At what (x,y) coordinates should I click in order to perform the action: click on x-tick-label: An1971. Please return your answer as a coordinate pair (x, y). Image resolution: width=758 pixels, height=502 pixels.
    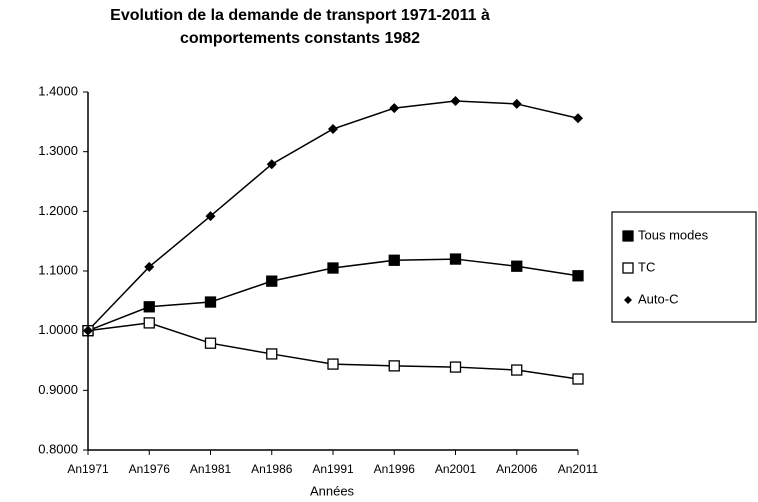
    Looking at the image, I should click on (88, 469).